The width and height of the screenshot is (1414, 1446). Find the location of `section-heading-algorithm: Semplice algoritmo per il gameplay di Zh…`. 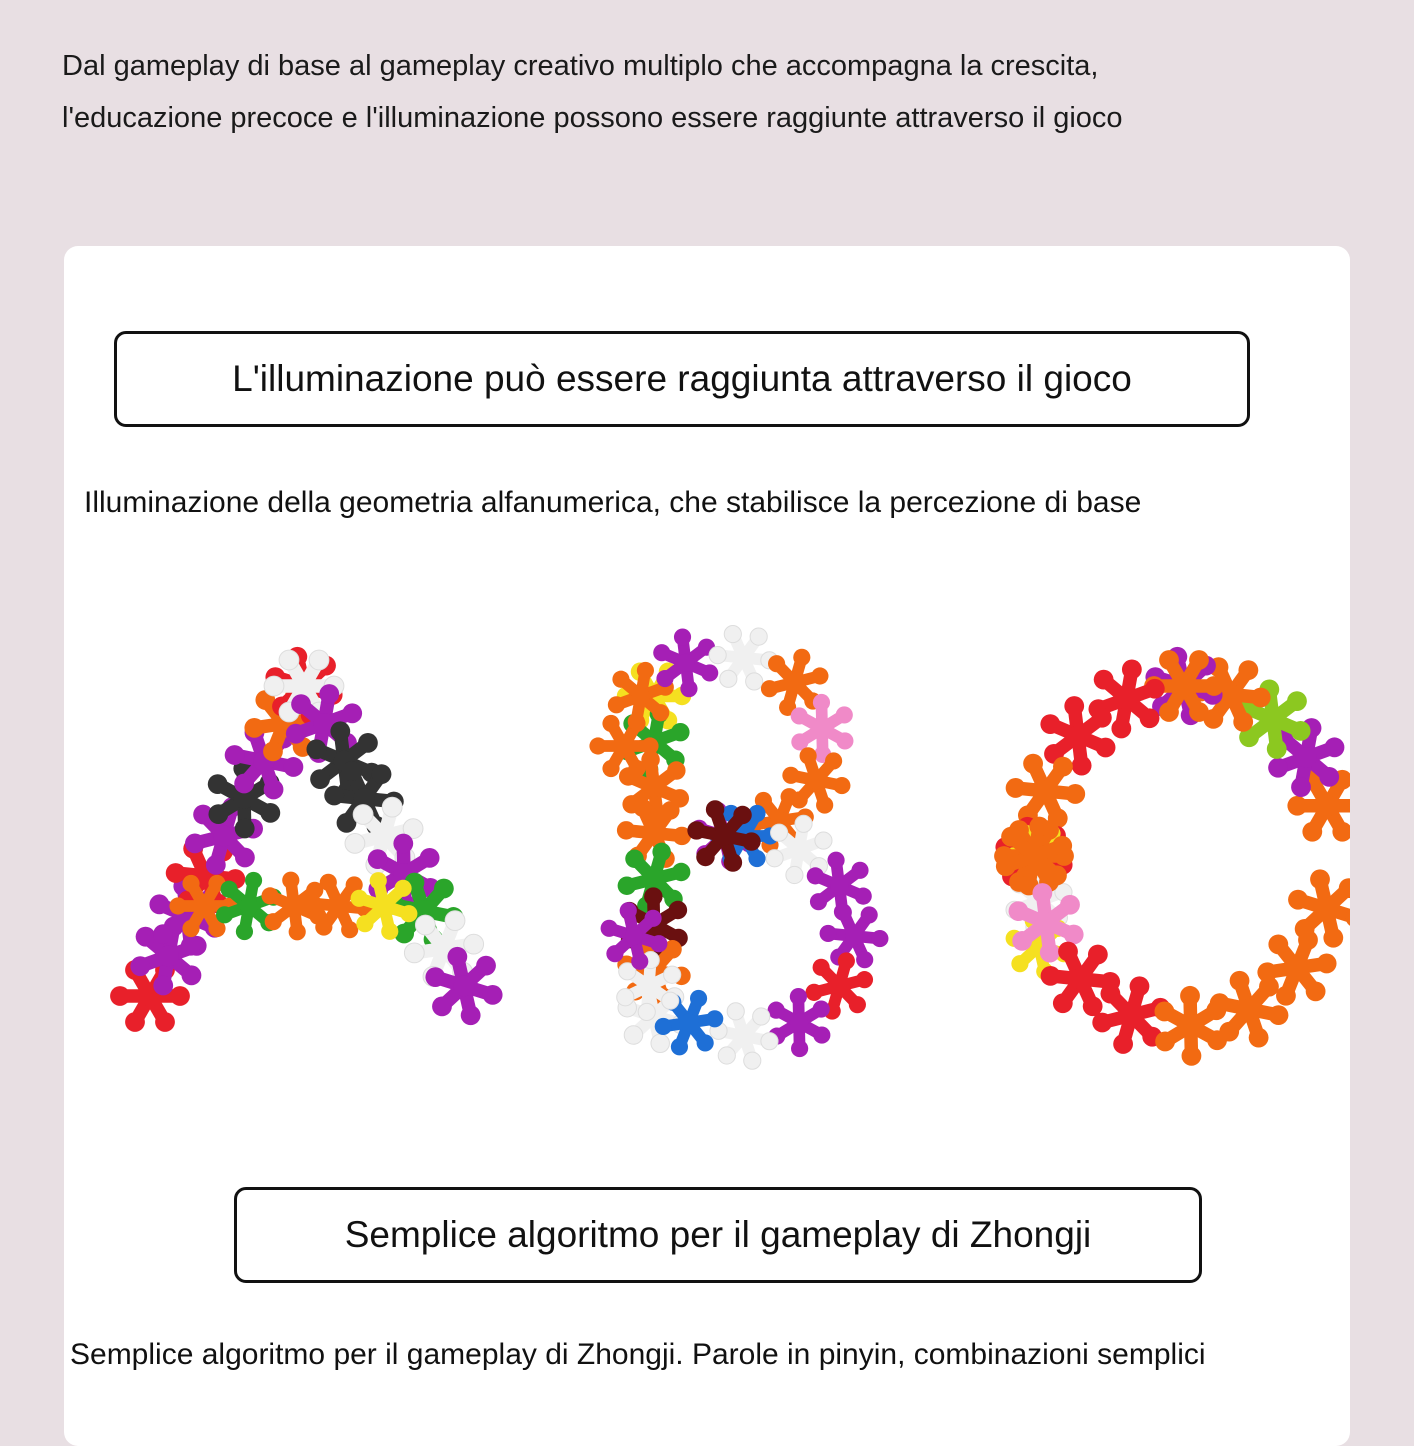

section-heading-algorithm: Semplice algoritmo per il gameplay di Zh… is located at coordinates (718, 1235).